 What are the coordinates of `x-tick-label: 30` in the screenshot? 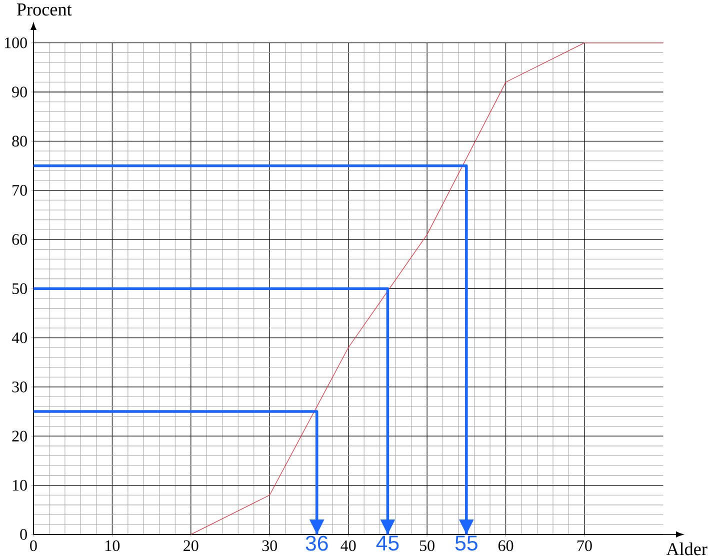 It's located at (270, 546).